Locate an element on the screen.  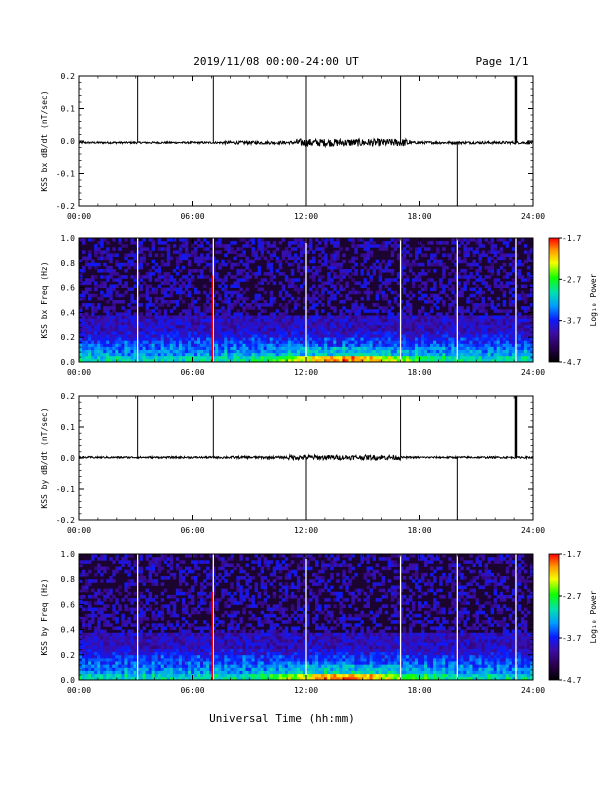
x-tick-label: 06:00 is located at coordinates (192, 372).